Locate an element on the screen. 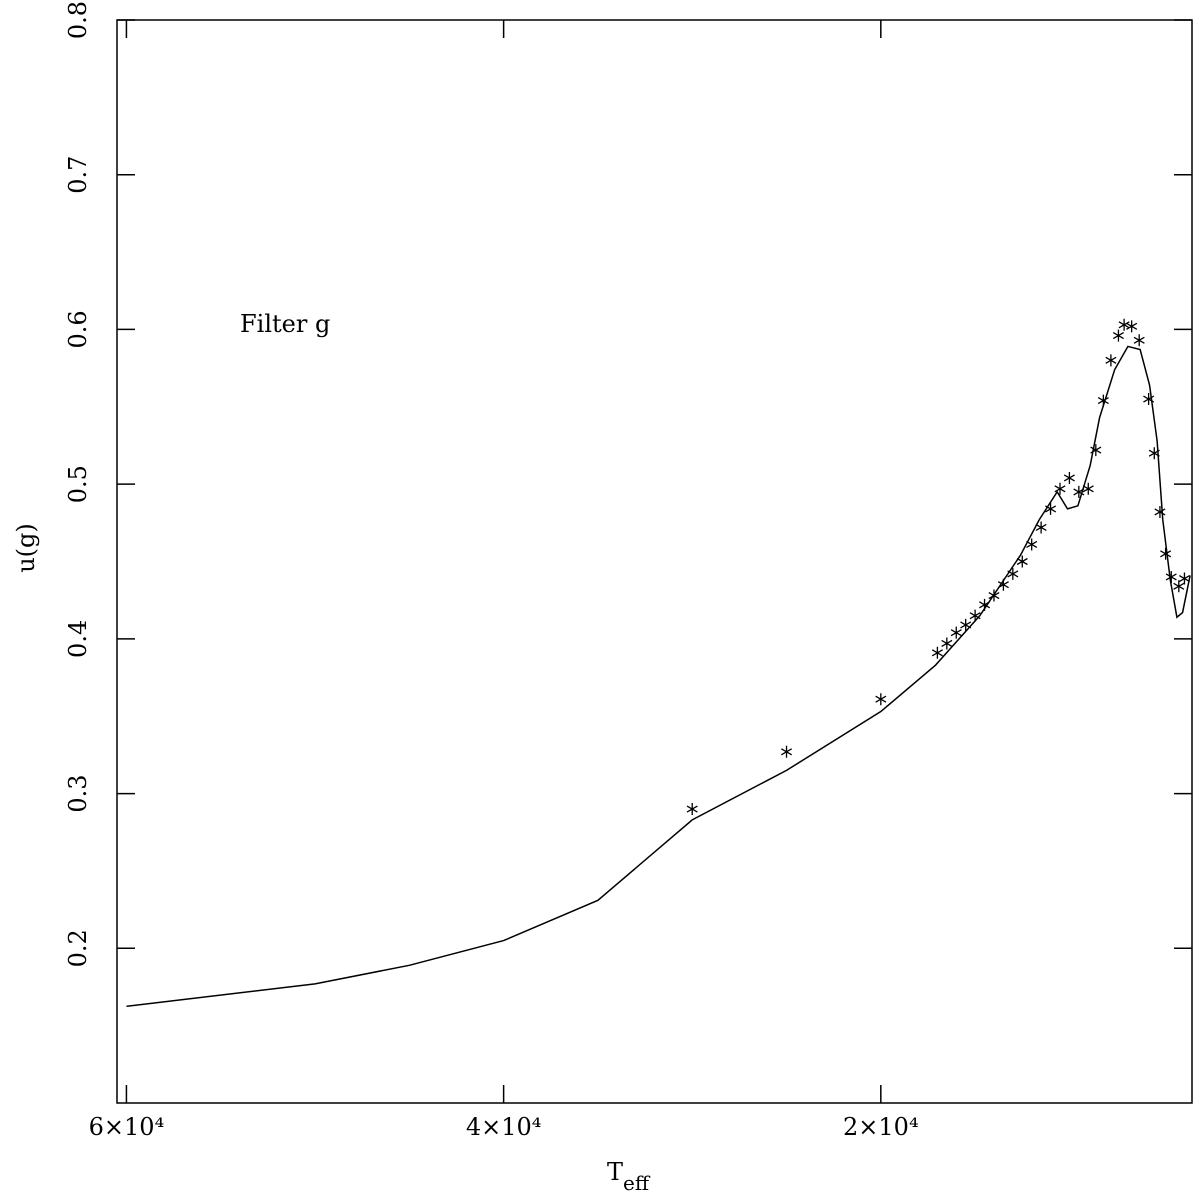  y-tick-label: 0.3 is located at coordinates (78, 793).